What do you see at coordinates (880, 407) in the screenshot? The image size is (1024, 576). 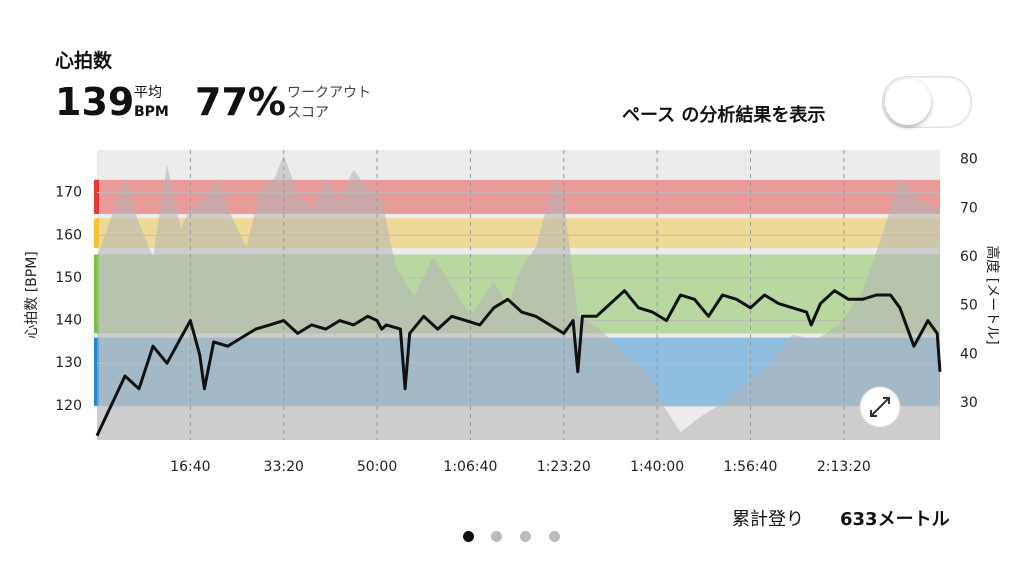 I see `expand-button` at bounding box center [880, 407].